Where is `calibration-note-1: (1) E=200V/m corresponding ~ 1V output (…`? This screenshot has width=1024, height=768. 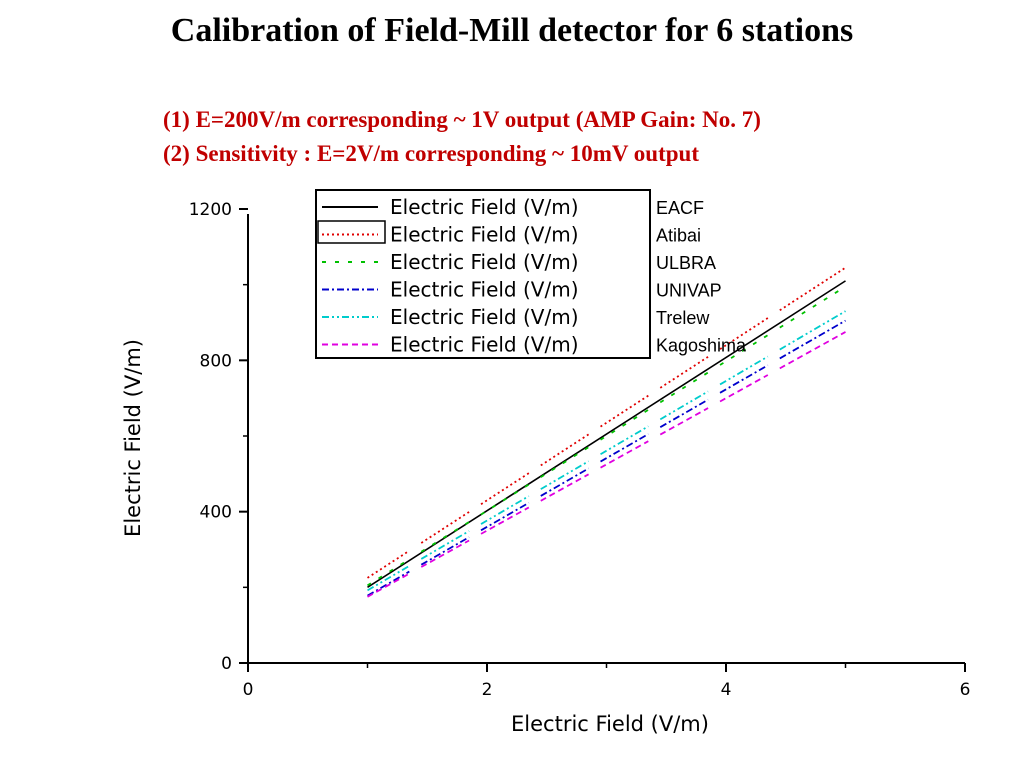
calibration-note-1: (1) E=200V/m corresponding ~ 1V output (… is located at coordinates (462, 119).